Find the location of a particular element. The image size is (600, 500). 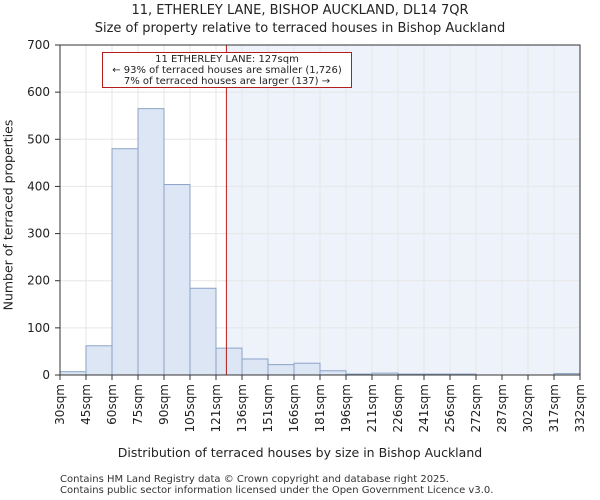

y-tick-label: 500 is located at coordinates (38, 139).